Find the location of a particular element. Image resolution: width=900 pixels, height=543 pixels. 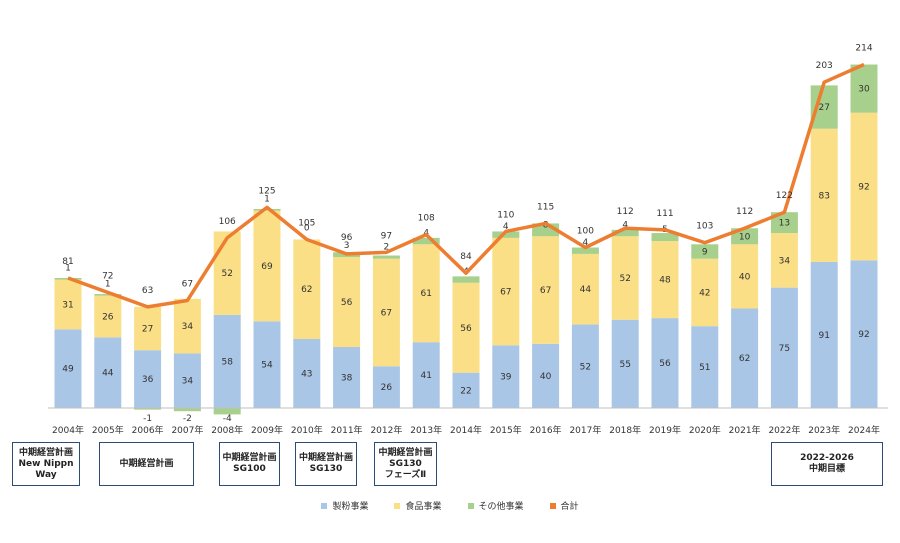

total-label: 115 is located at coordinates (545, 207).